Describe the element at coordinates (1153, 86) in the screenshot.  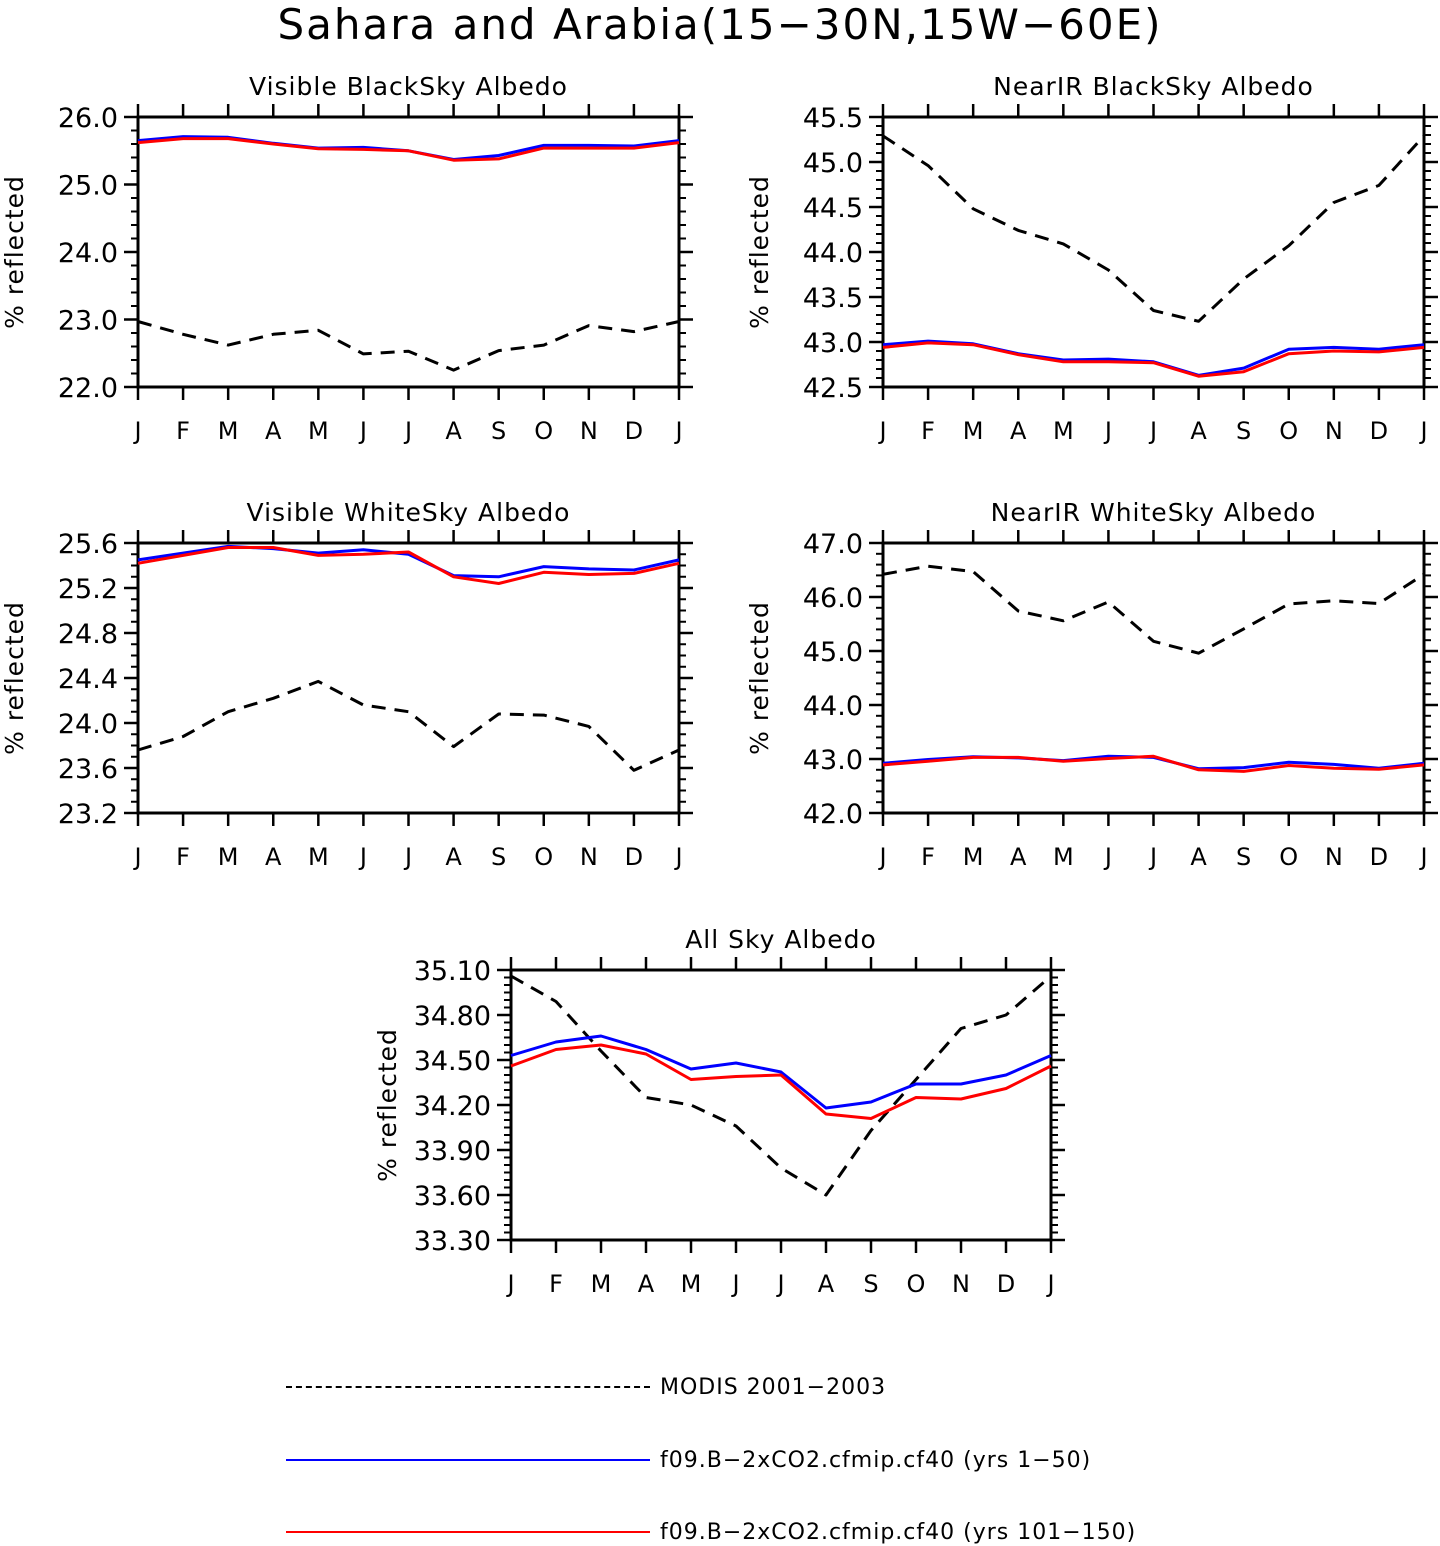
I see `panel-title: NearIR BlackSky Albedo` at that location.